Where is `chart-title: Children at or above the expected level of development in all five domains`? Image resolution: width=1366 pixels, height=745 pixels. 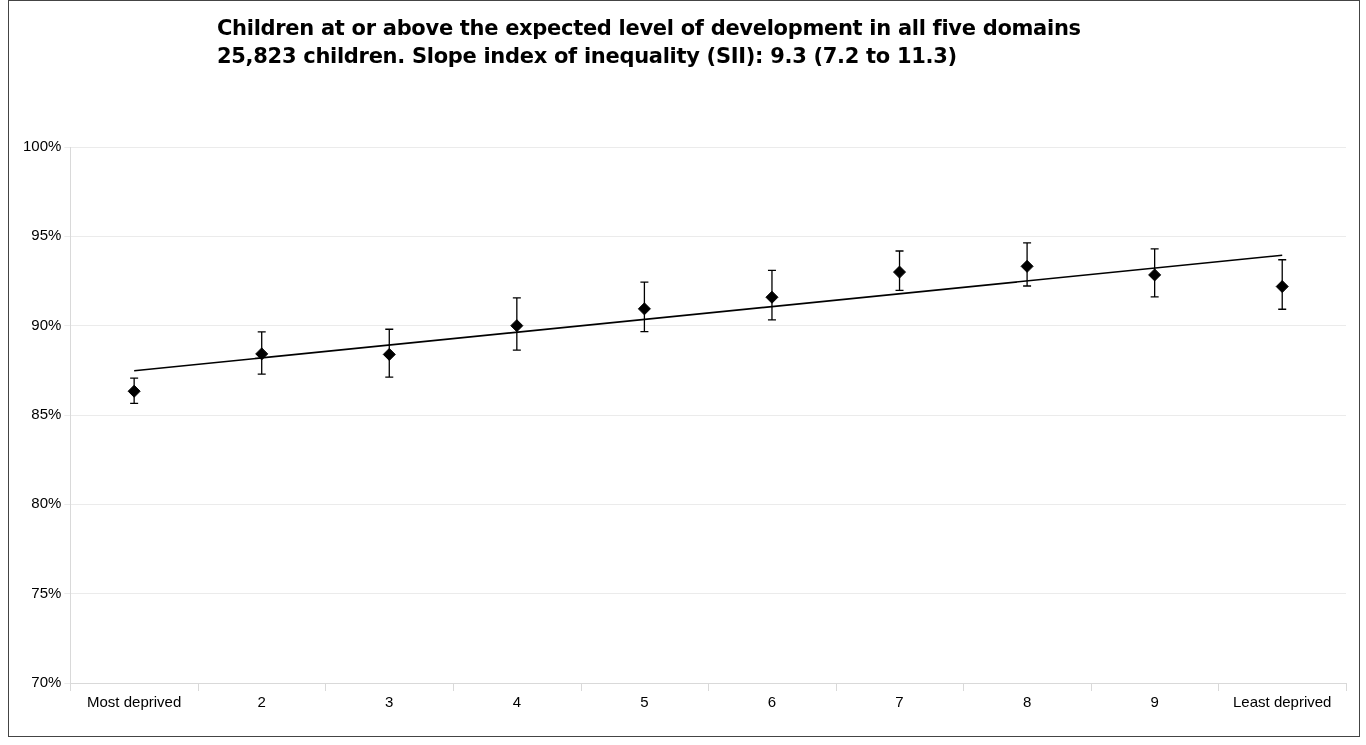 chart-title: Children at or above the expected level of development in all five domains is located at coordinates (649, 28).